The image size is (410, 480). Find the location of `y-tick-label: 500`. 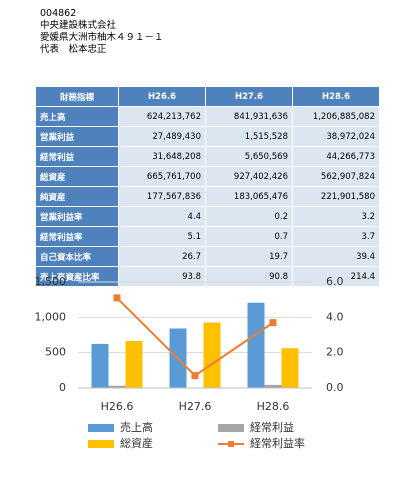

y-tick-label: 500 is located at coordinates (55, 352).